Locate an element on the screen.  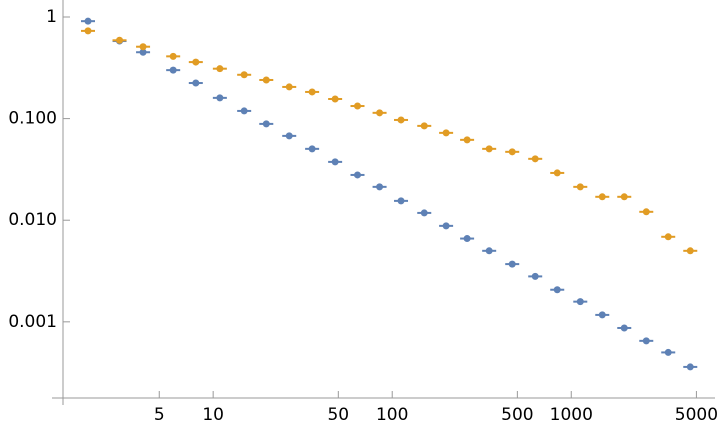
y-tick-label: 0.010 is located at coordinates (32, 220).